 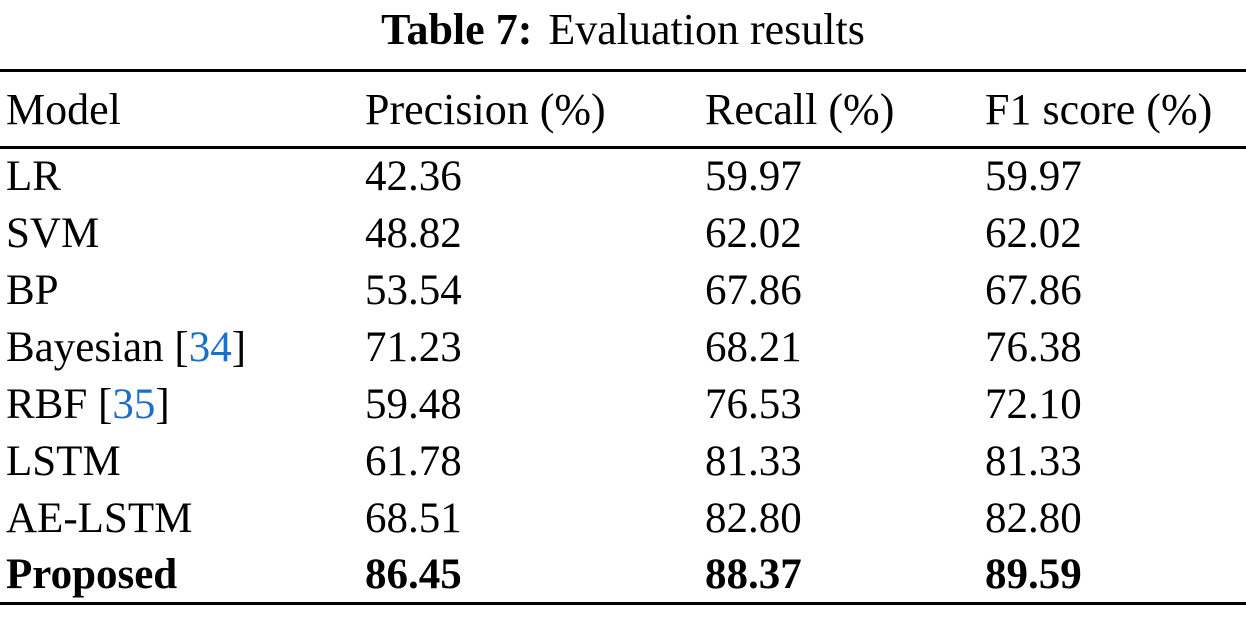 What do you see at coordinates (63, 109) in the screenshot?
I see `column-header-model: Model` at bounding box center [63, 109].